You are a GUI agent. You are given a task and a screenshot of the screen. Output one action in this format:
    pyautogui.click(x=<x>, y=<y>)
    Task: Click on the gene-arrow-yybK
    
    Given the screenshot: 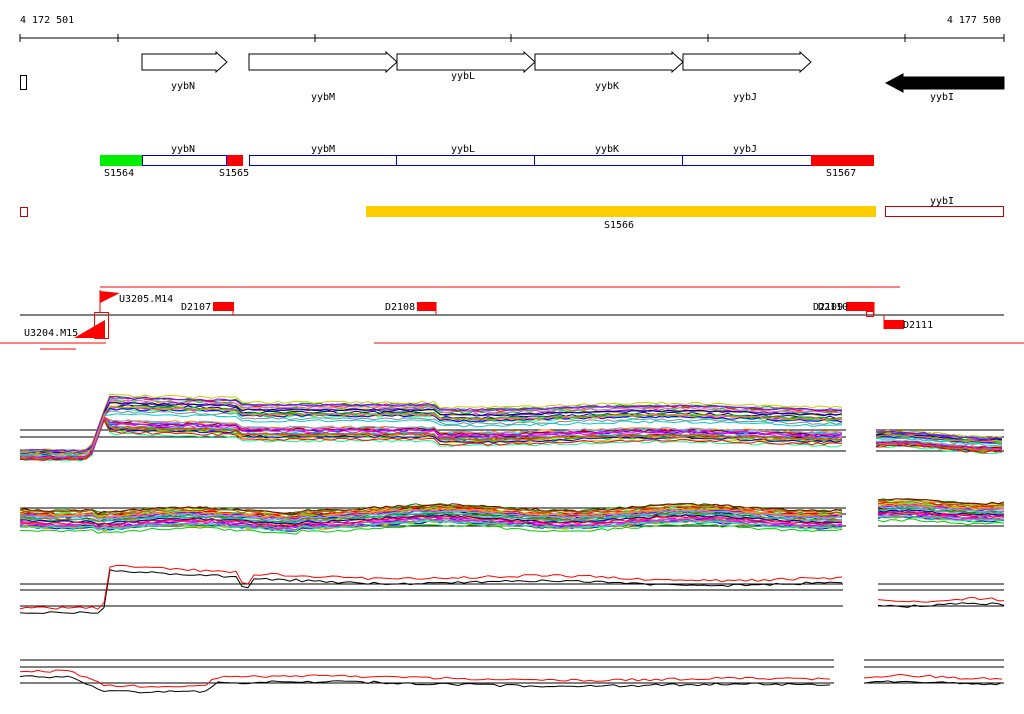 What is the action you would take?
    pyautogui.click(x=609, y=62)
    